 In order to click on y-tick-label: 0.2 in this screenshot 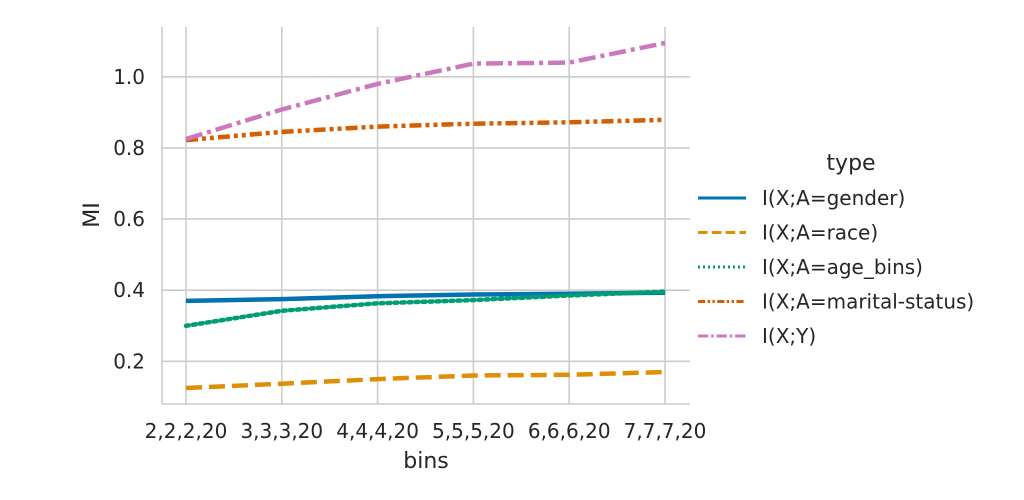, I will do `click(129, 361)`.